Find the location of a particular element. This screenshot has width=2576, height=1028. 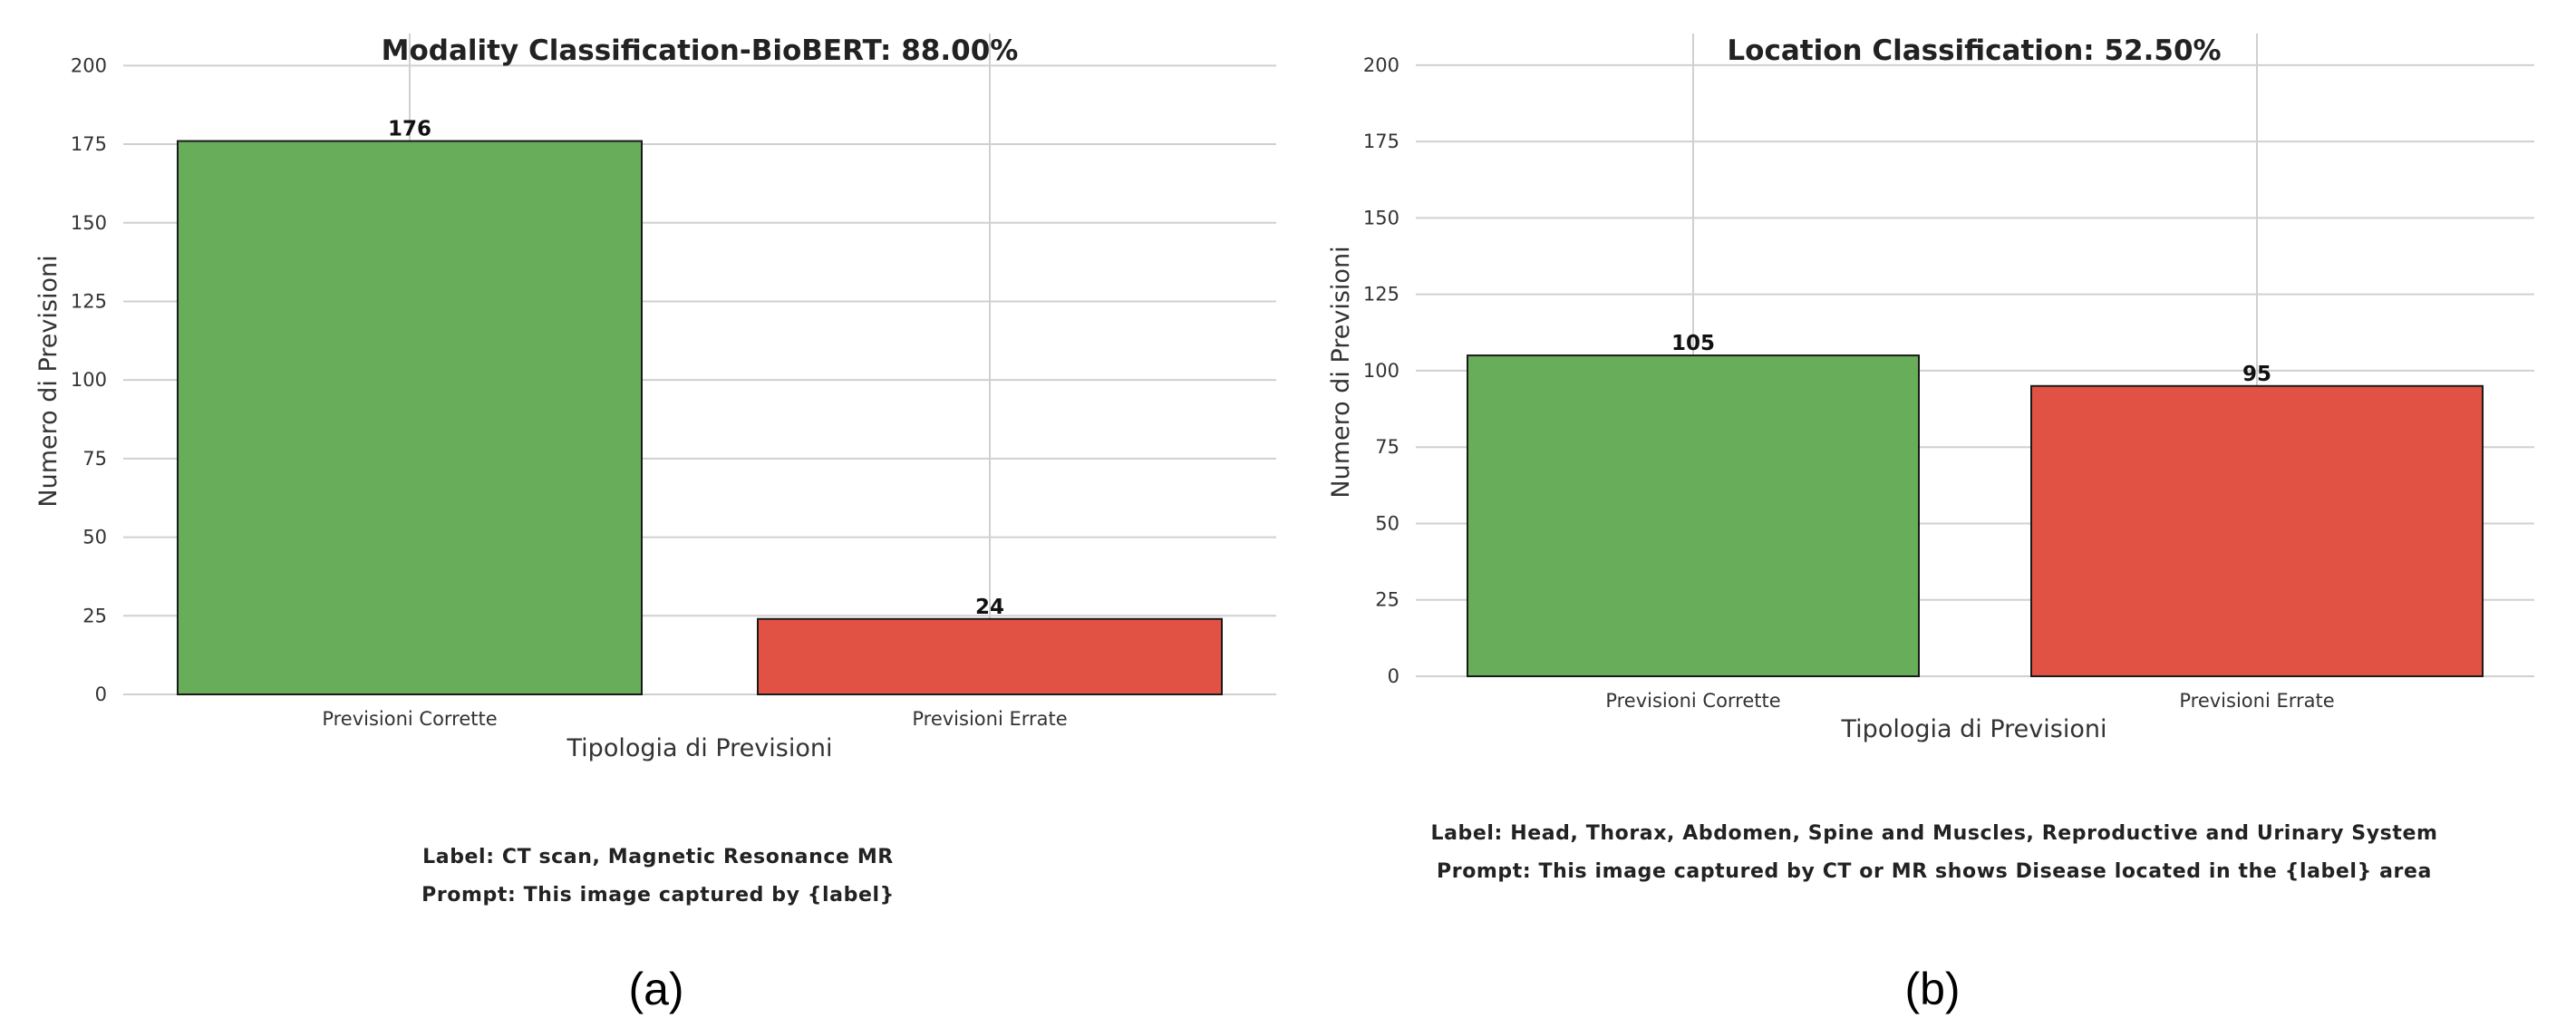

bar-value-label: 24 is located at coordinates (989, 607).